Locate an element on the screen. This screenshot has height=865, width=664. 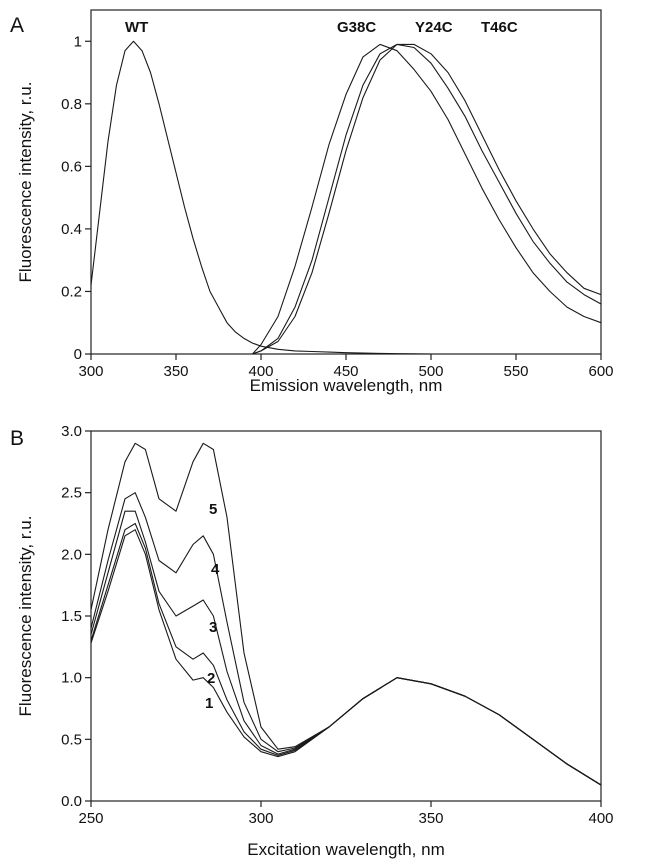
panel-letter-b: B is located at coordinates (17, 438).